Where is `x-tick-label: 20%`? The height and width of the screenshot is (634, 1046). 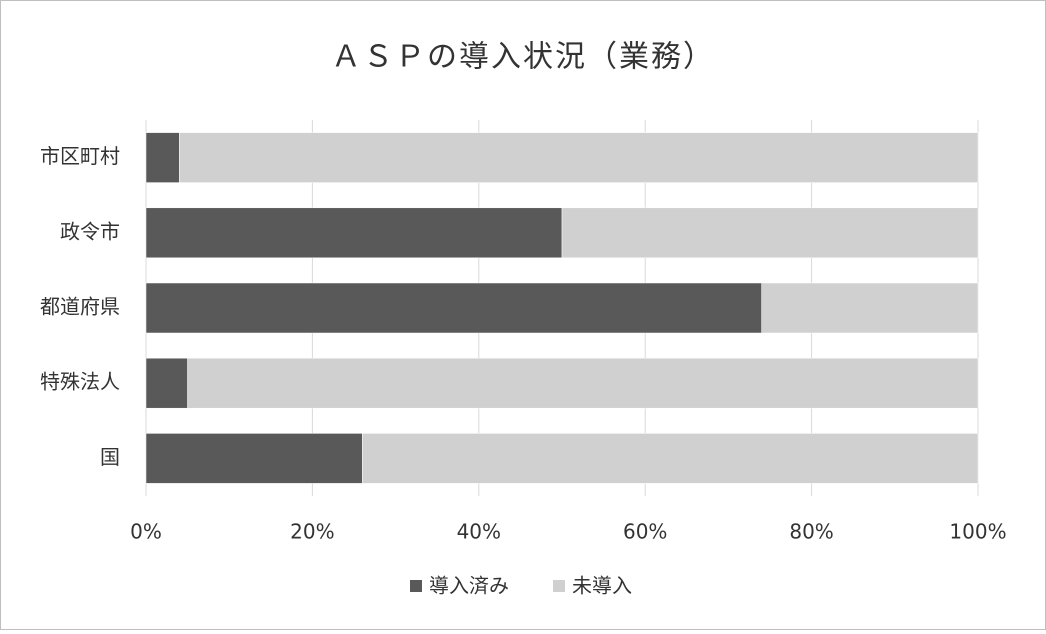
x-tick-label: 20% is located at coordinates (312, 532).